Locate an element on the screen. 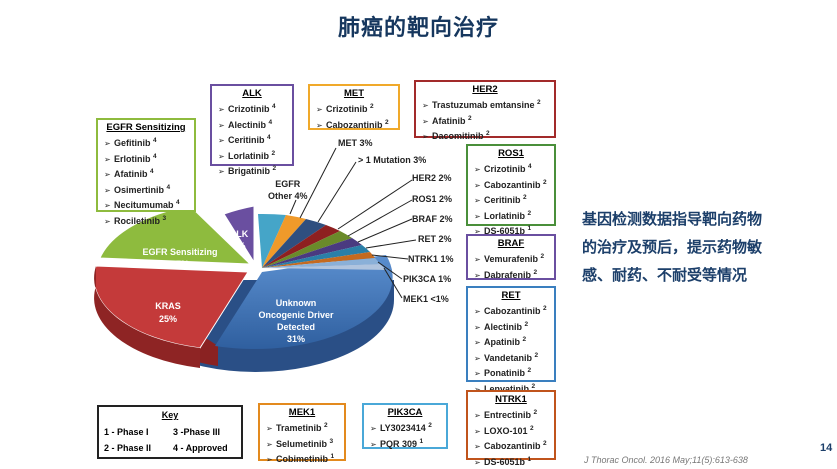  list-item: ➢Ceritinib 4 is located at coordinates (252, 140).